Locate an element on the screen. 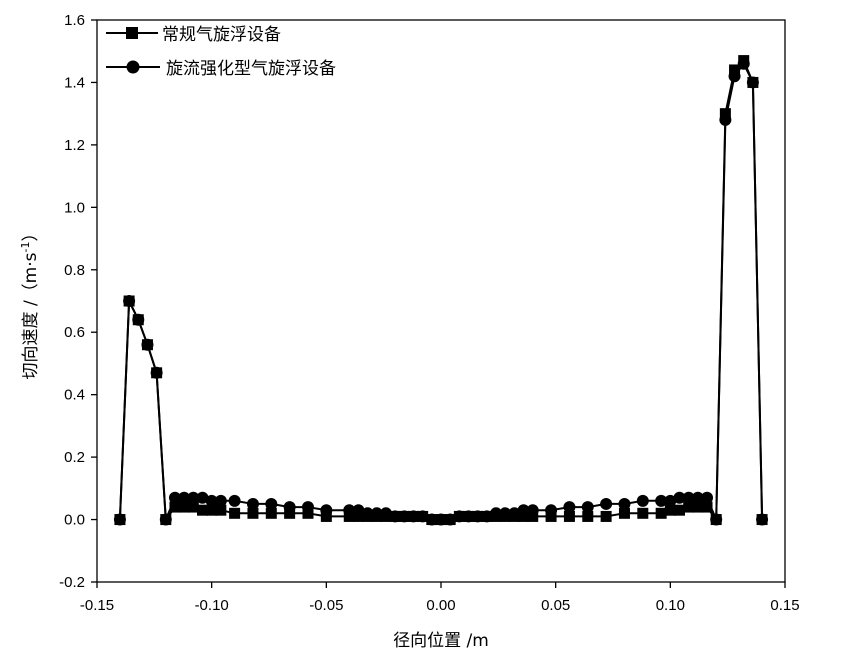  x-tick-label: 0.10 is located at coordinates (670, 605).